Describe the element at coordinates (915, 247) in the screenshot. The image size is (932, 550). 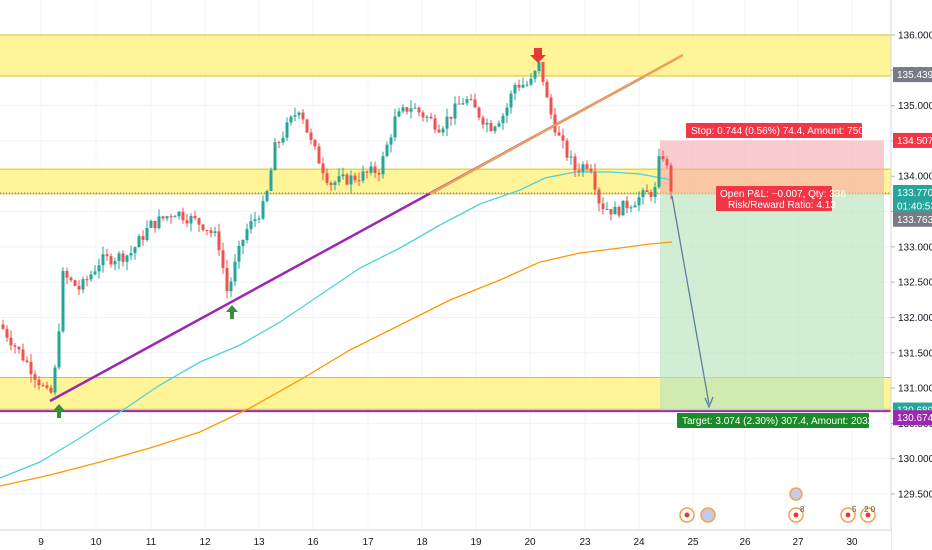
I see `price-tick-label: 133.000` at that location.